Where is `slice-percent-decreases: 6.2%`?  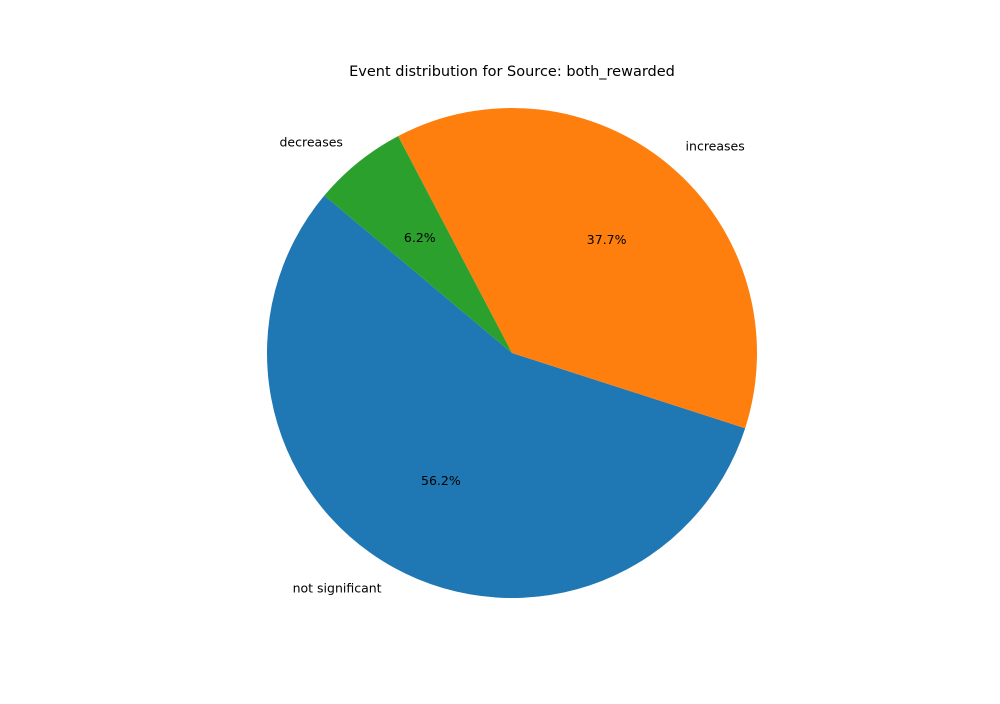 slice-percent-decreases: 6.2% is located at coordinates (420, 237).